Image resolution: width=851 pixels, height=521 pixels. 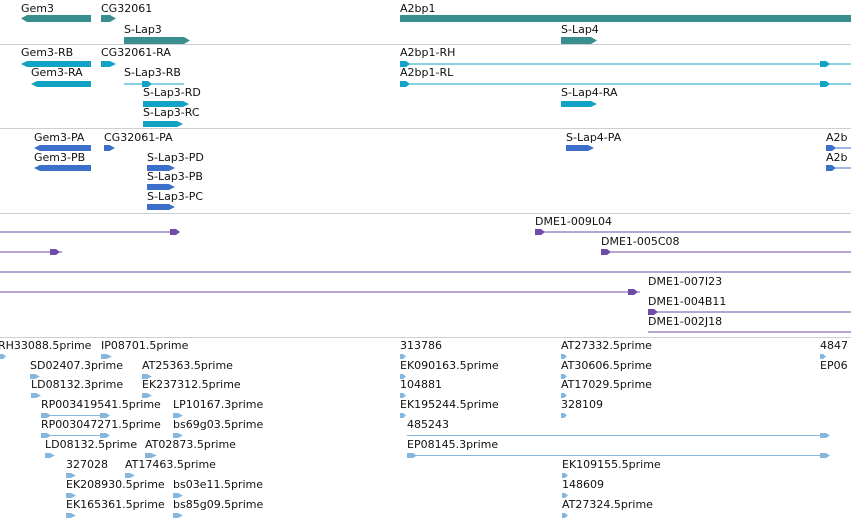 I want to click on protein-feature-slap3-pc, so click(x=161, y=207).